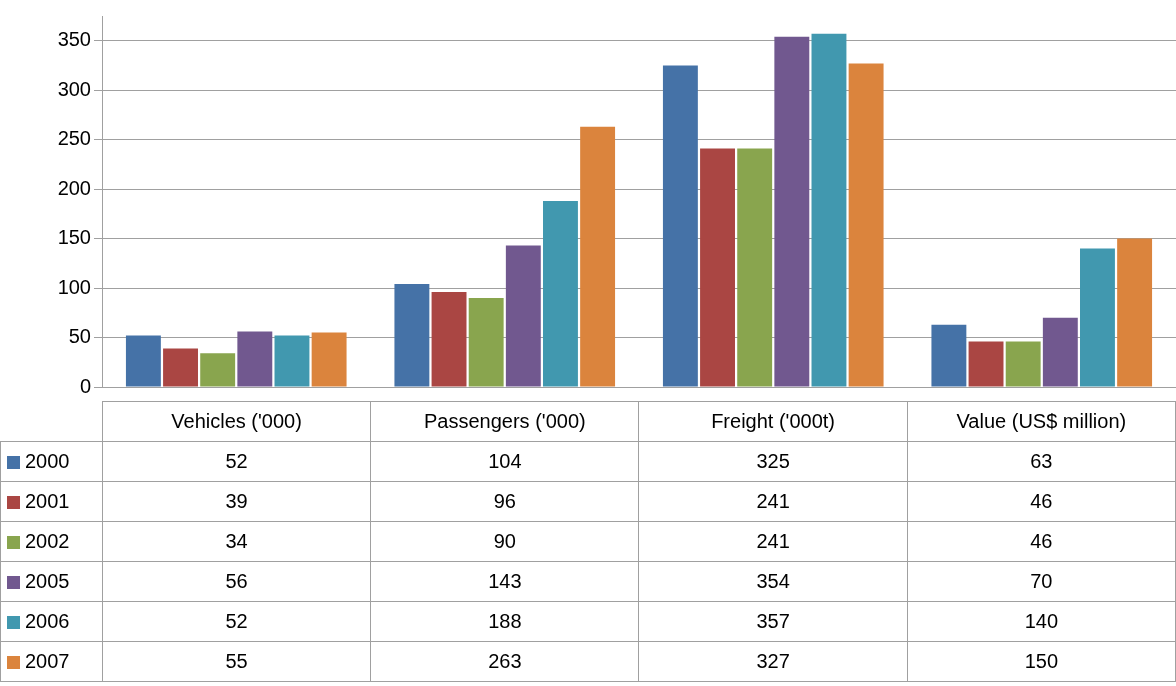 The image size is (1176, 686). I want to click on data-label: 354, so click(773, 581).